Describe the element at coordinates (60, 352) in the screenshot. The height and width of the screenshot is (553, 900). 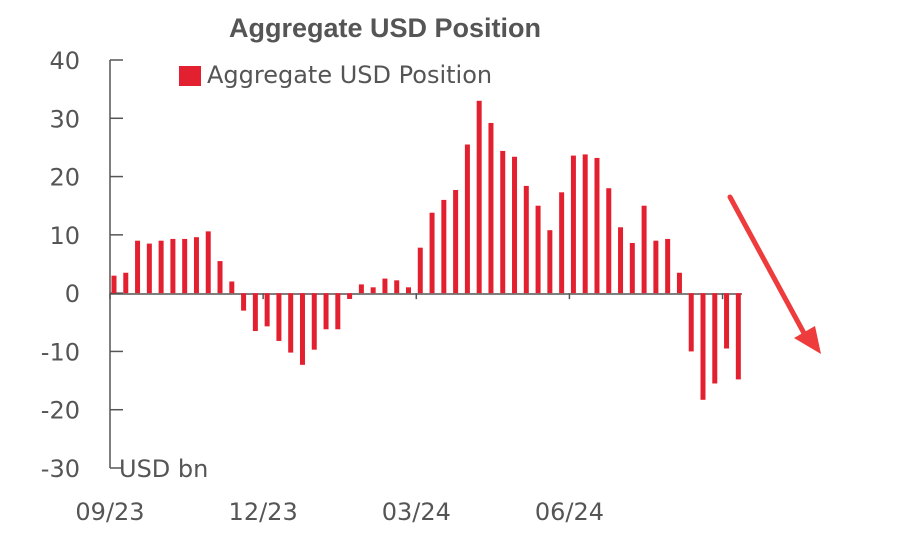
I see `y-tick-label: -10` at that location.